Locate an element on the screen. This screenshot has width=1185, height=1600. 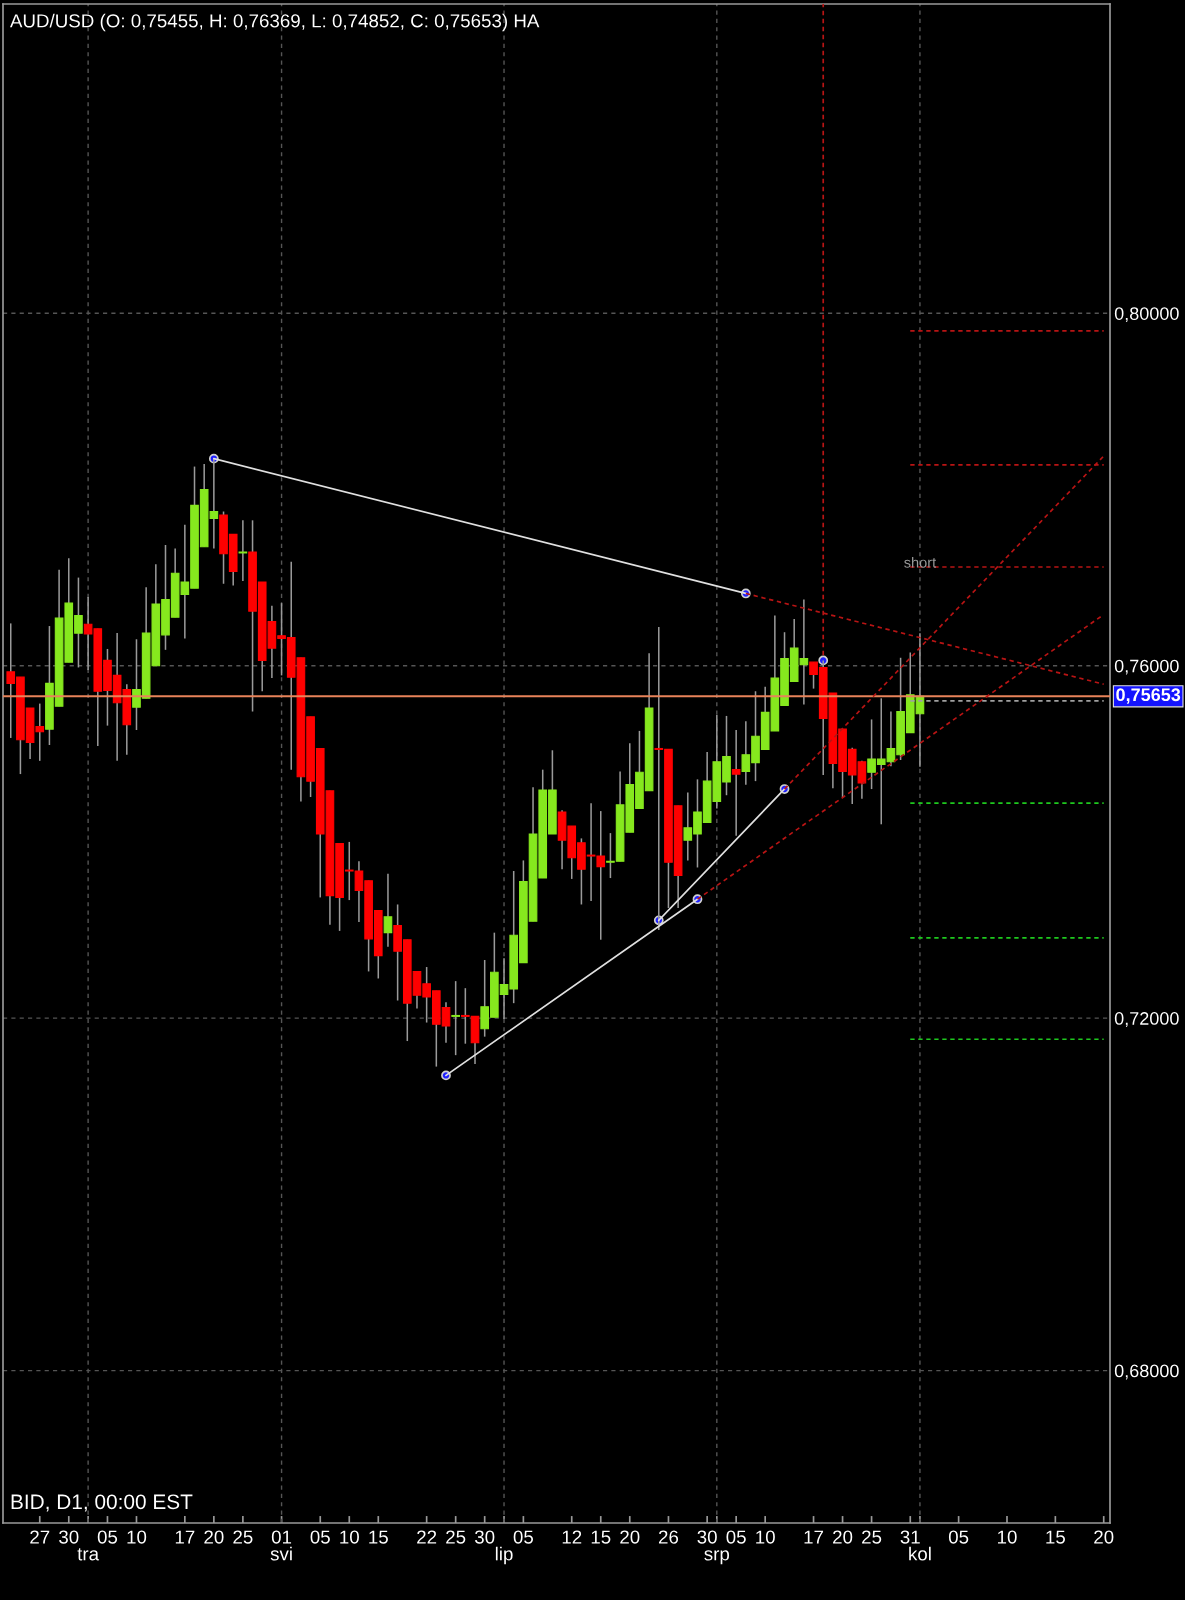
annotation: BID, D1, 00:00 EST is located at coordinates (102, 1503).